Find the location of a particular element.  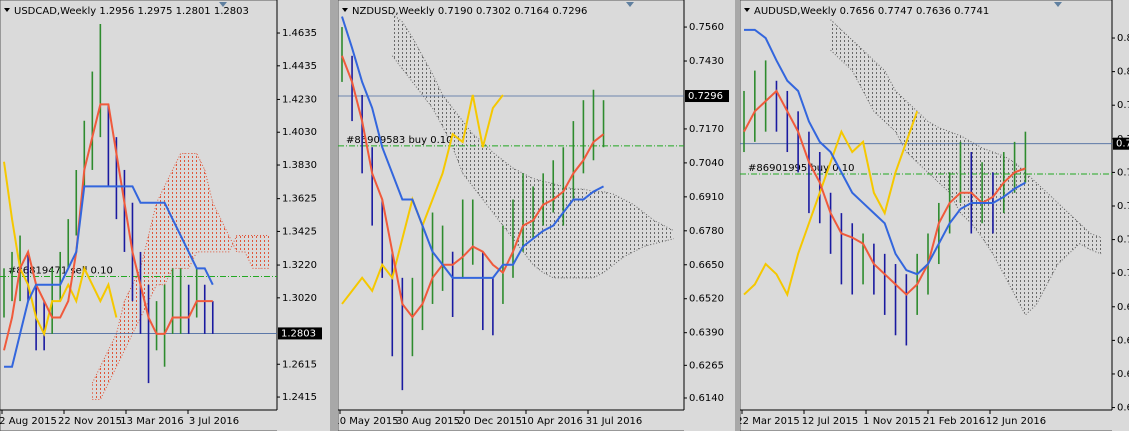

y-tick-label: 0.8095 is located at coordinates (1123, 72).